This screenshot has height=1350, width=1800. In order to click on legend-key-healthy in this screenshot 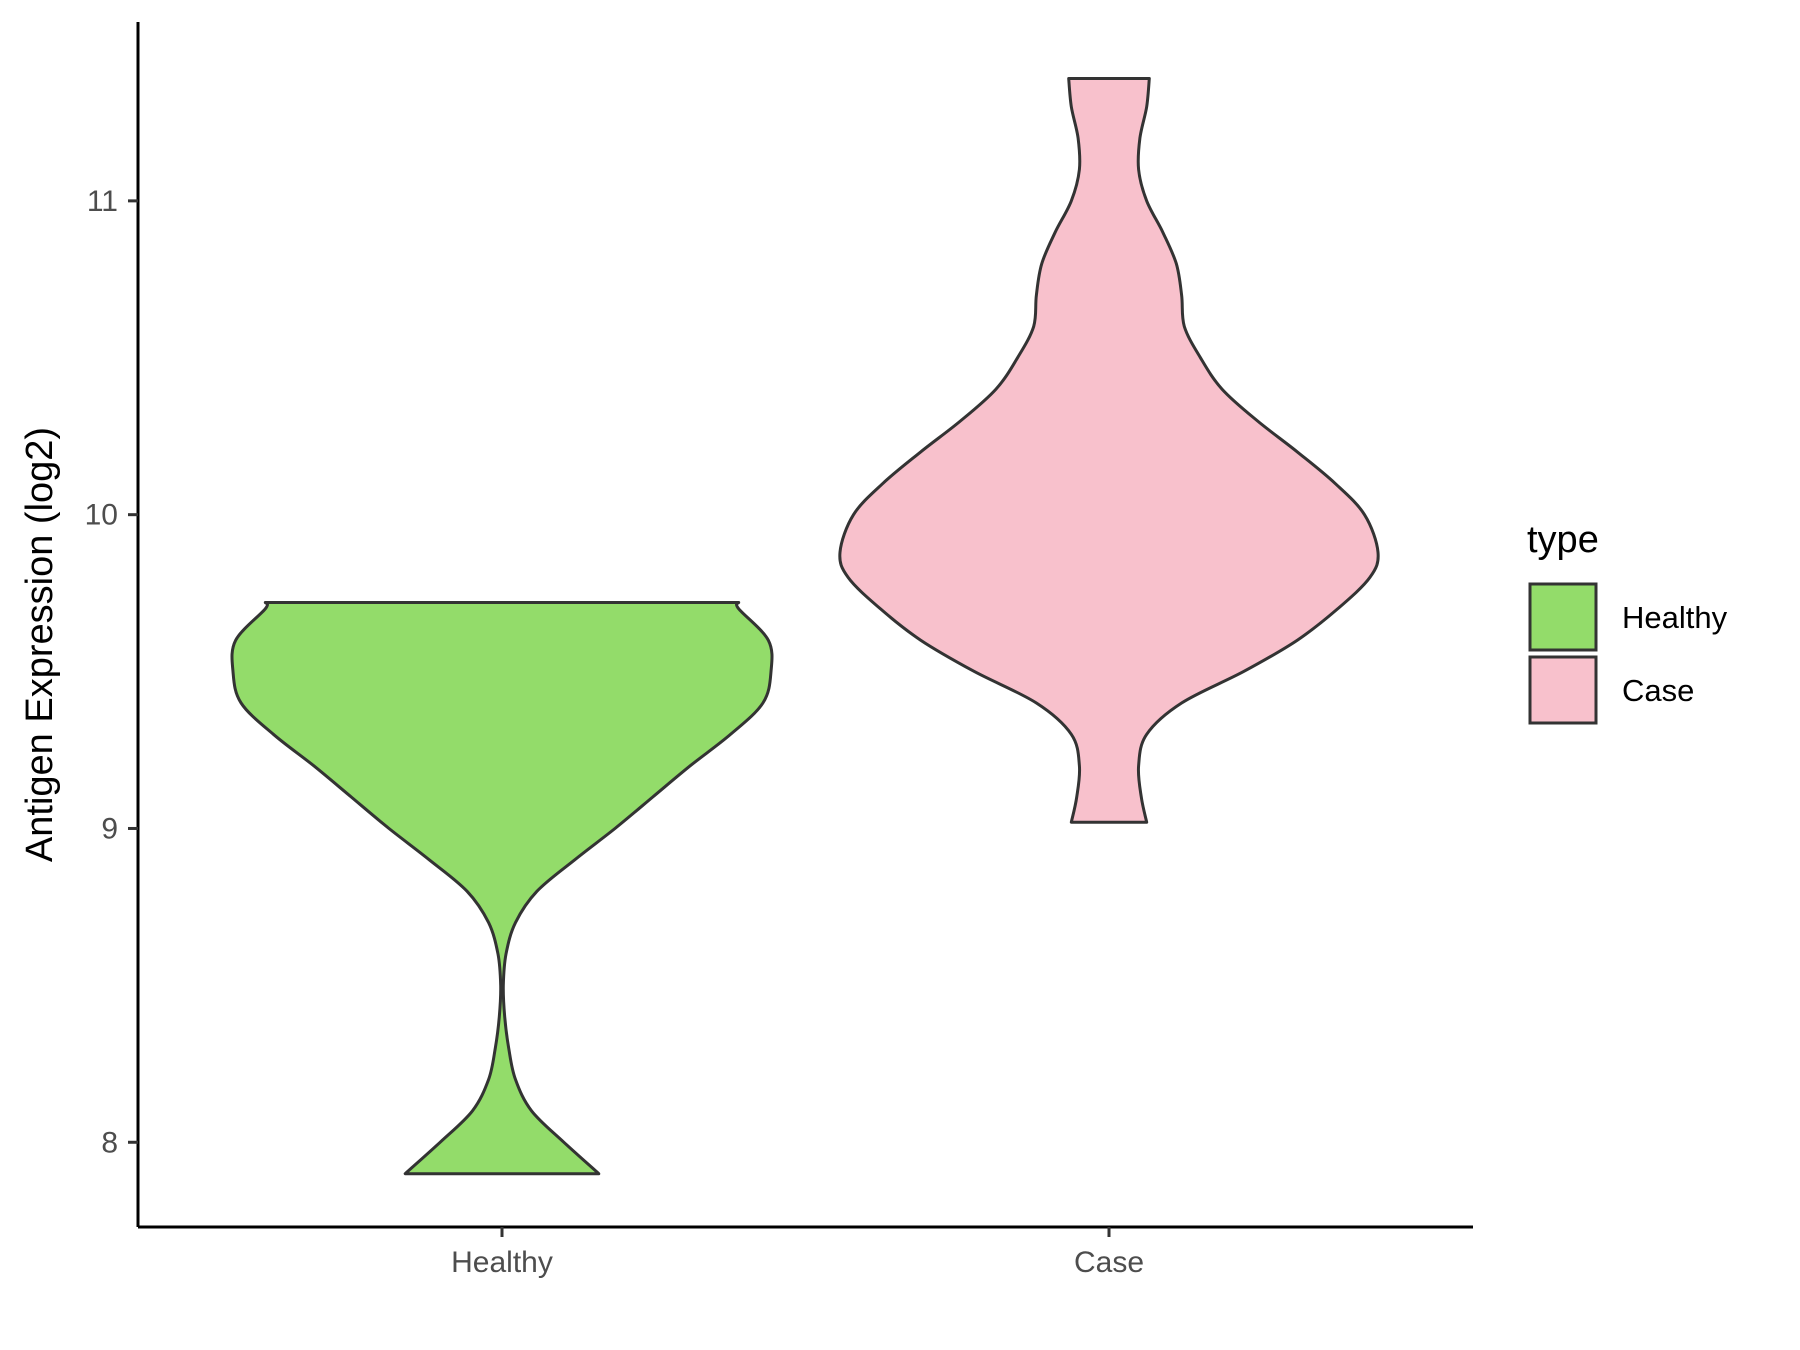, I will do `click(1563, 617)`.